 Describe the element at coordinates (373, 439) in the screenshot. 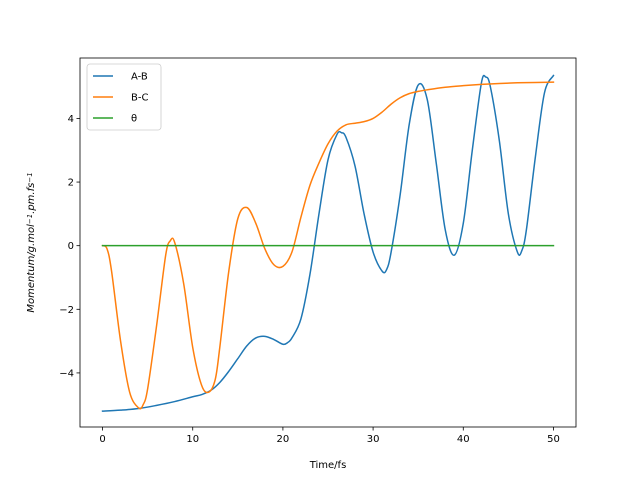

I see `x-tick-label: 30` at that location.